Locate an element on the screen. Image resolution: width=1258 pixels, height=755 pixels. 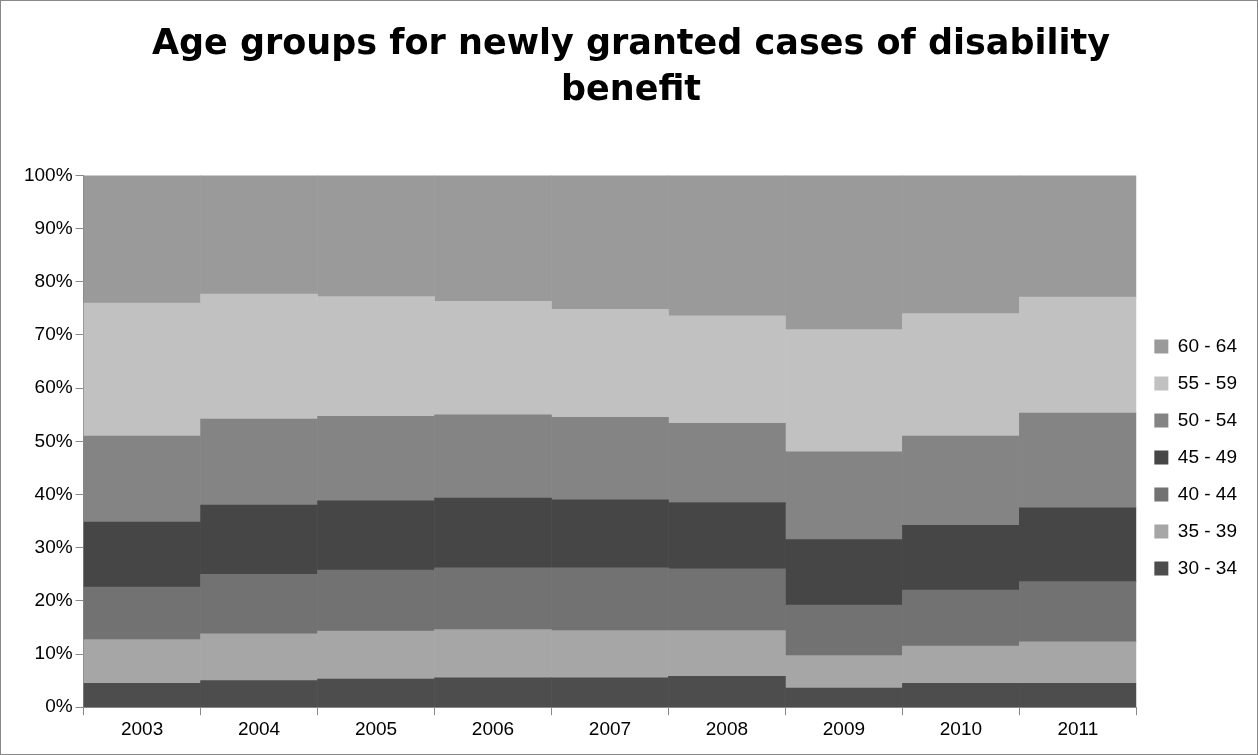
legend-label: 60 - 64 is located at coordinates (1207, 345).